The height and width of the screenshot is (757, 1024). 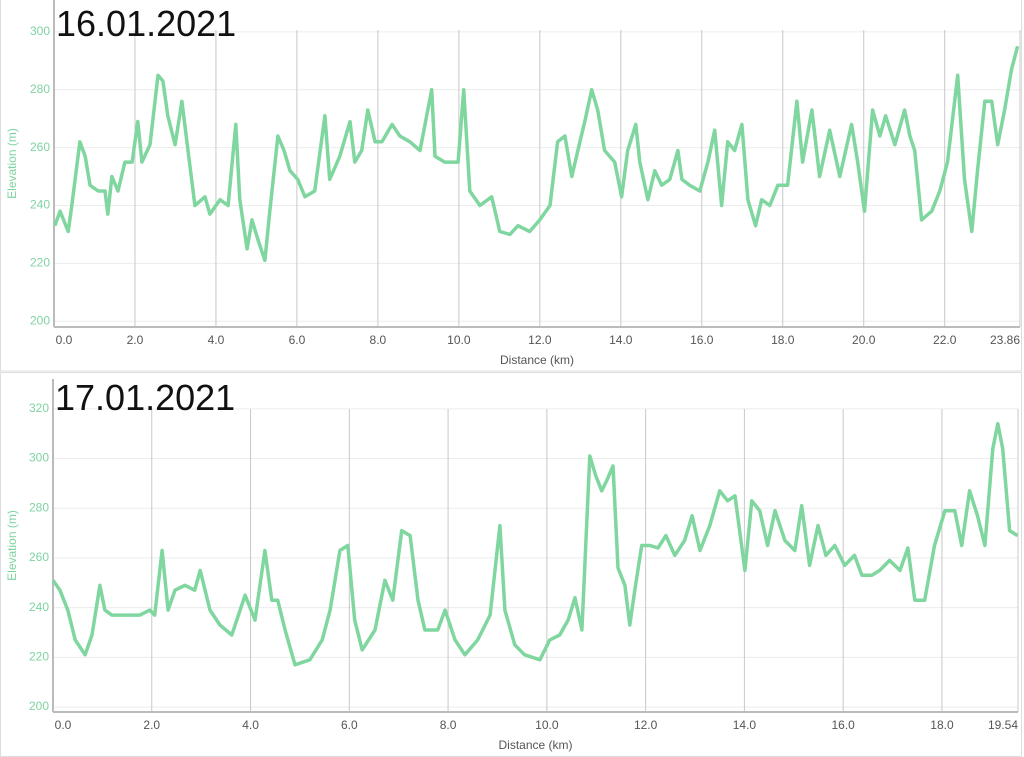 I want to click on x-tick-label: 19.54, so click(x=1003, y=725).